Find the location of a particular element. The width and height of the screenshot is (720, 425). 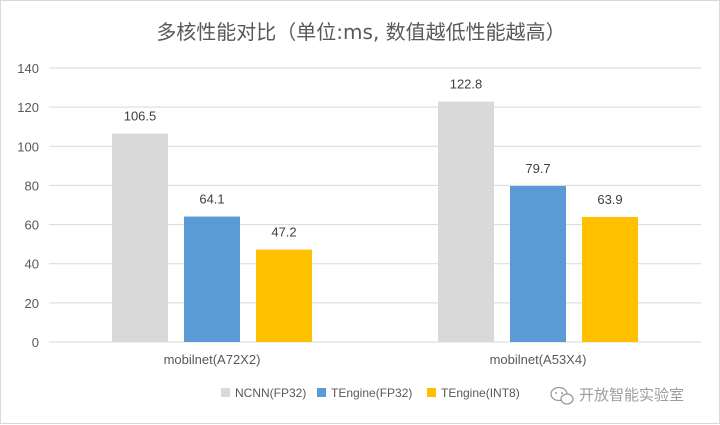

value-label: 63.9 is located at coordinates (609, 199).